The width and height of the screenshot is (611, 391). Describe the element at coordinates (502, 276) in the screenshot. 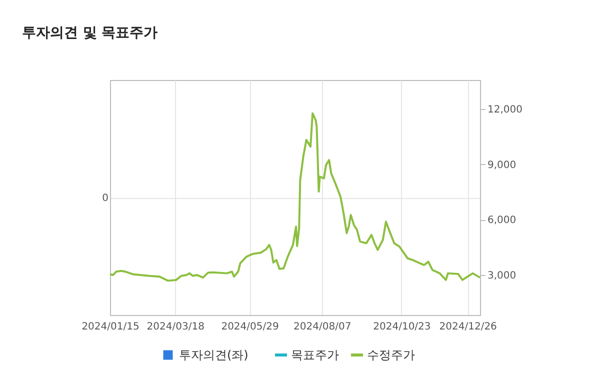

I see `y2-tick-label: 3,000` at that location.